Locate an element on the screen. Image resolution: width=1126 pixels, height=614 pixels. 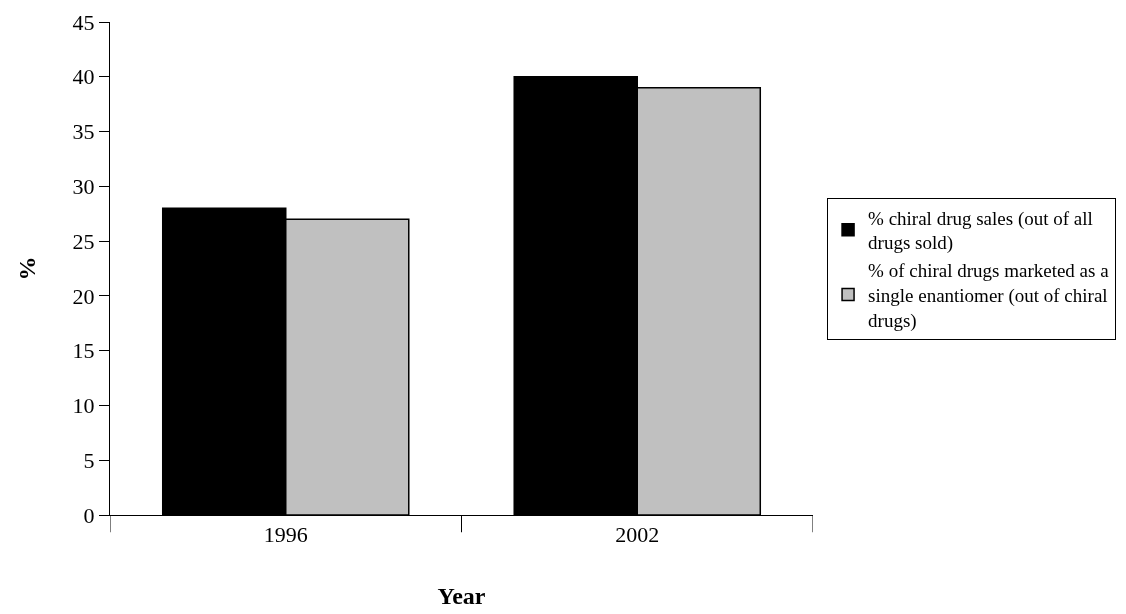
y-tick-label: 40 is located at coordinates (83, 77).